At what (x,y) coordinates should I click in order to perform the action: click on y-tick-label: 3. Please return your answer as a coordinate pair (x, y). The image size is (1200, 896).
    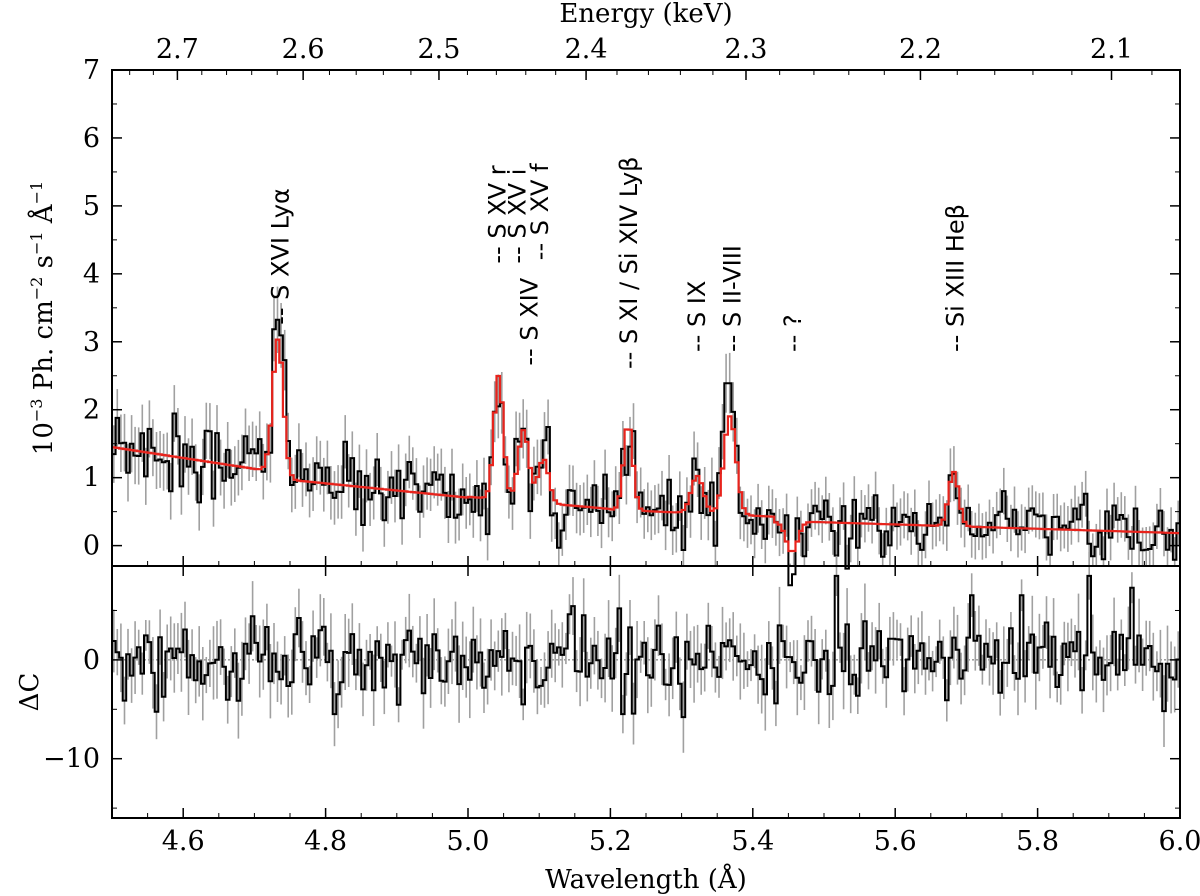
    Looking at the image, I should click on (91, 342).